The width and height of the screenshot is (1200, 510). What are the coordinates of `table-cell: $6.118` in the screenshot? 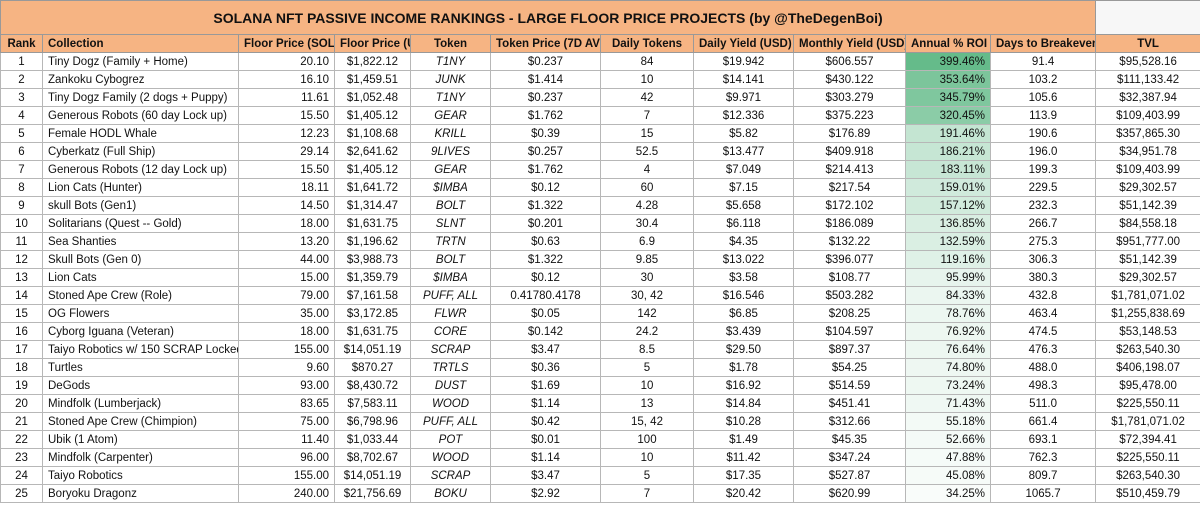 It's located at (743, 223).